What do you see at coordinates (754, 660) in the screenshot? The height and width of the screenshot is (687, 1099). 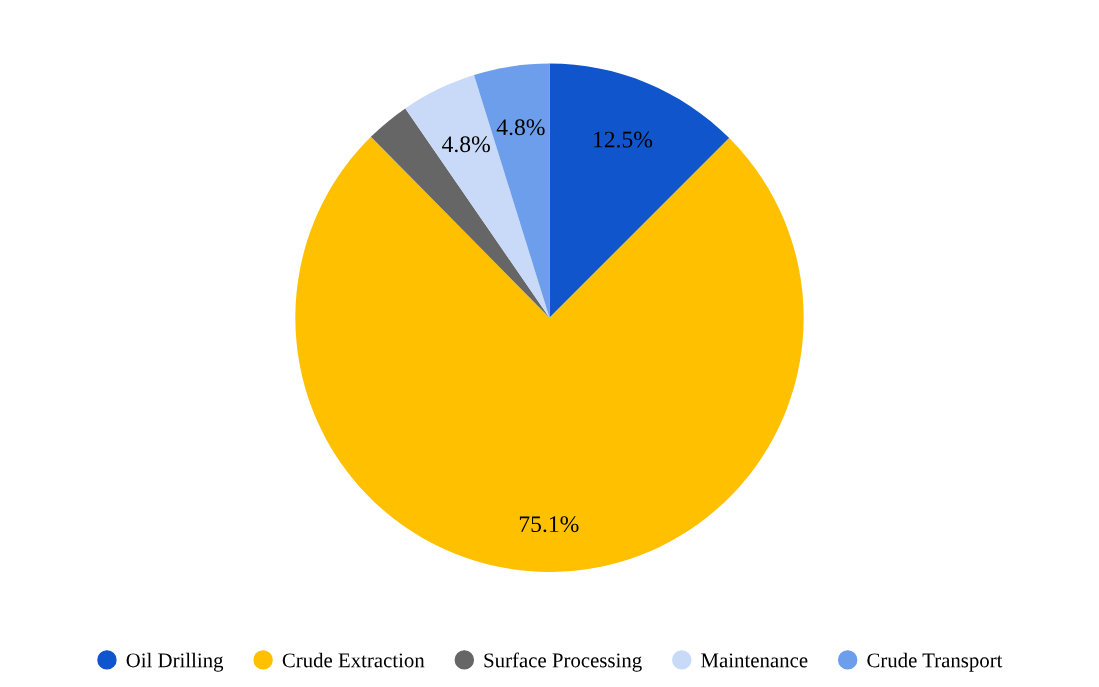 I see `legend-label: Maintenance` at bounding box center [754, 660].